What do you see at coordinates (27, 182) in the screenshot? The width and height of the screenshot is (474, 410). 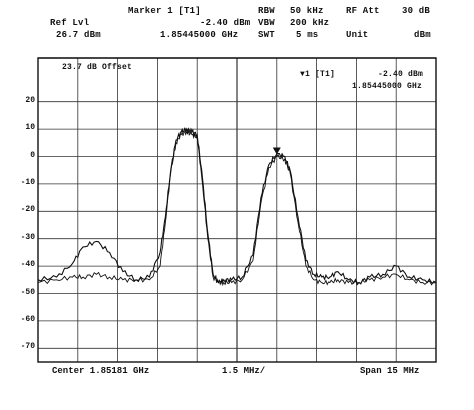 I see `y-tick-label: -10` at bounding box center [27, 182].